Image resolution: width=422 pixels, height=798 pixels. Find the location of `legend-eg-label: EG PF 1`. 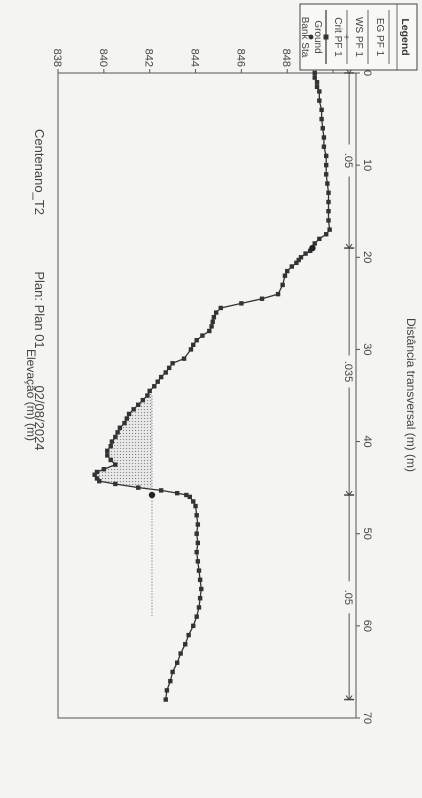

legend-eg-label: EG PF 1 is located at coordinates (379, 37).